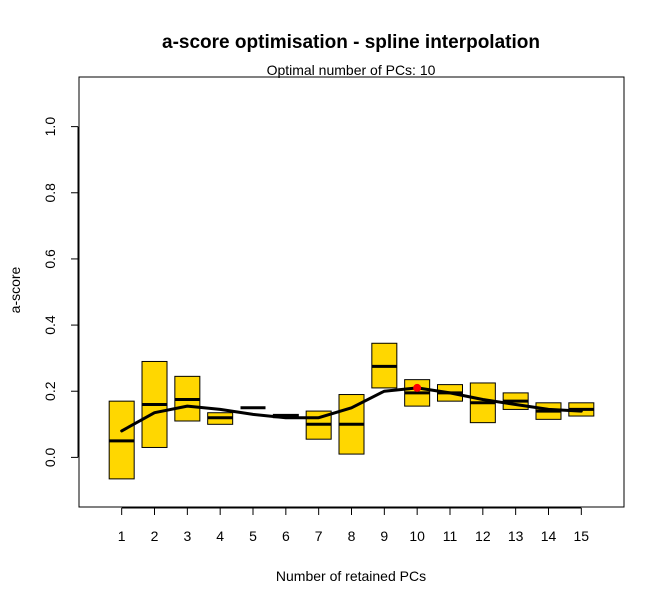  What do you see at coordinates (187, 536) in the screenshot?
I see `x-tick-label: 3` at bounding box center [187, 536].